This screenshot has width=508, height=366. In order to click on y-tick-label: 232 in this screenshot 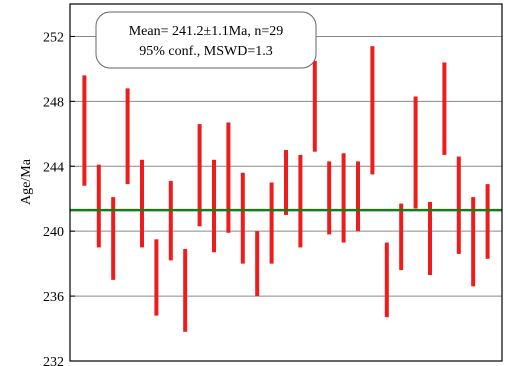, I will do `click(53, 360)`.